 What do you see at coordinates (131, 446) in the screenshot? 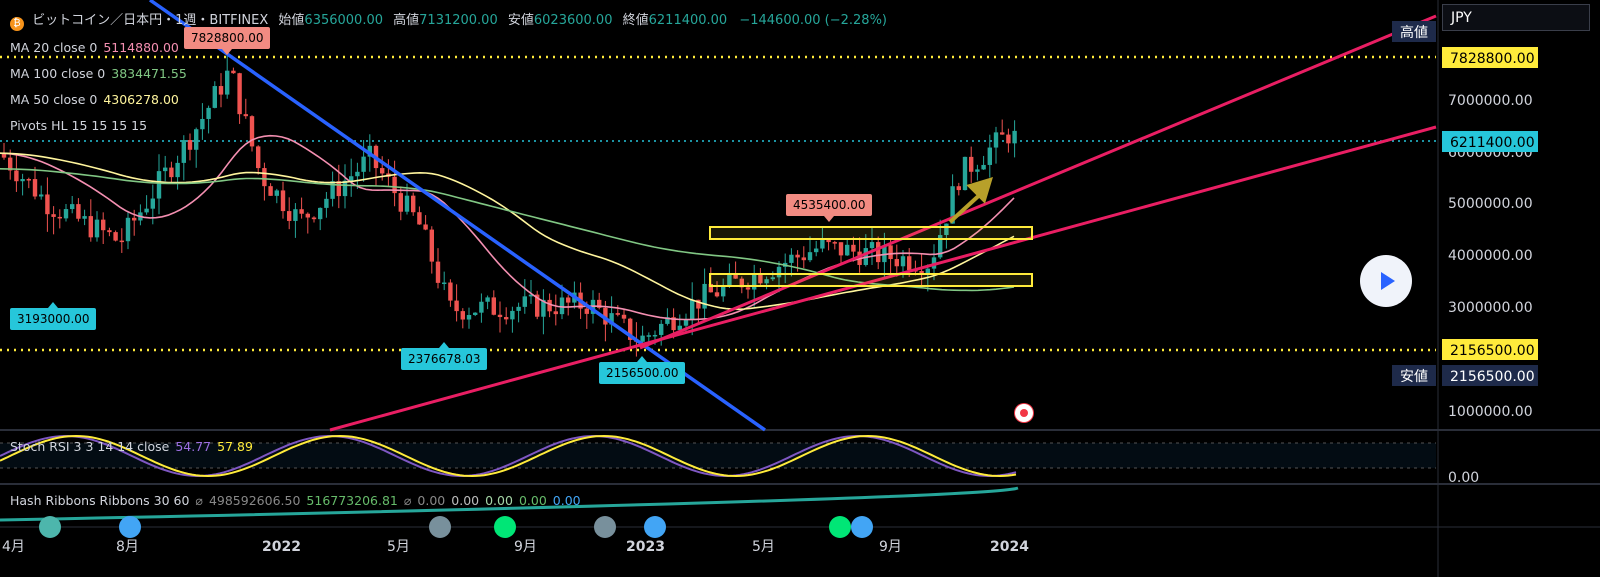
I see `stoch-legend: Stoch RSI 3 3 14 14 close 54.77 57.89` at bounding box center [131, 446].